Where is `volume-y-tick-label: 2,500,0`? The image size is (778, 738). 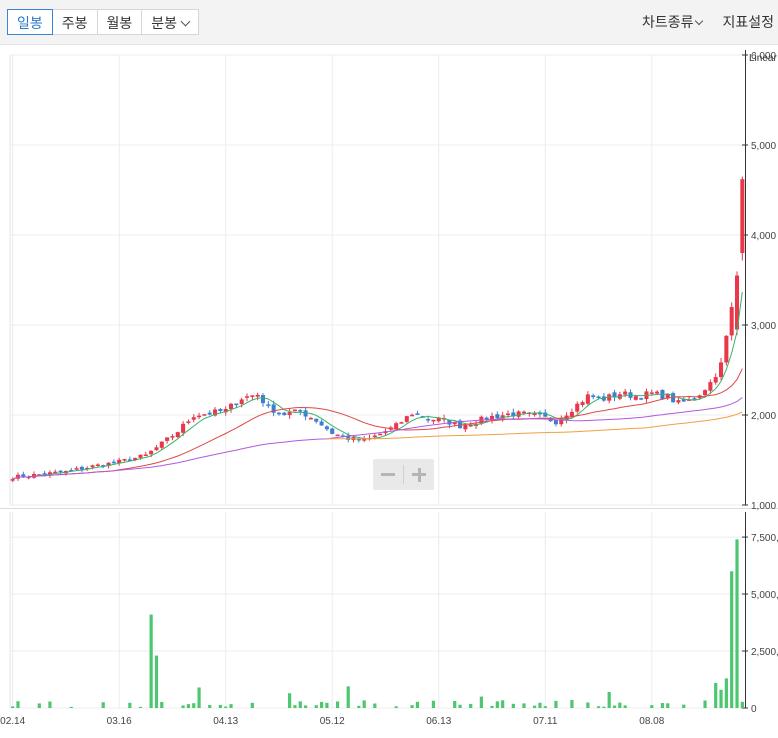
volume-y-tick-label: 2,500,0 is located at coordinates (764, 652).